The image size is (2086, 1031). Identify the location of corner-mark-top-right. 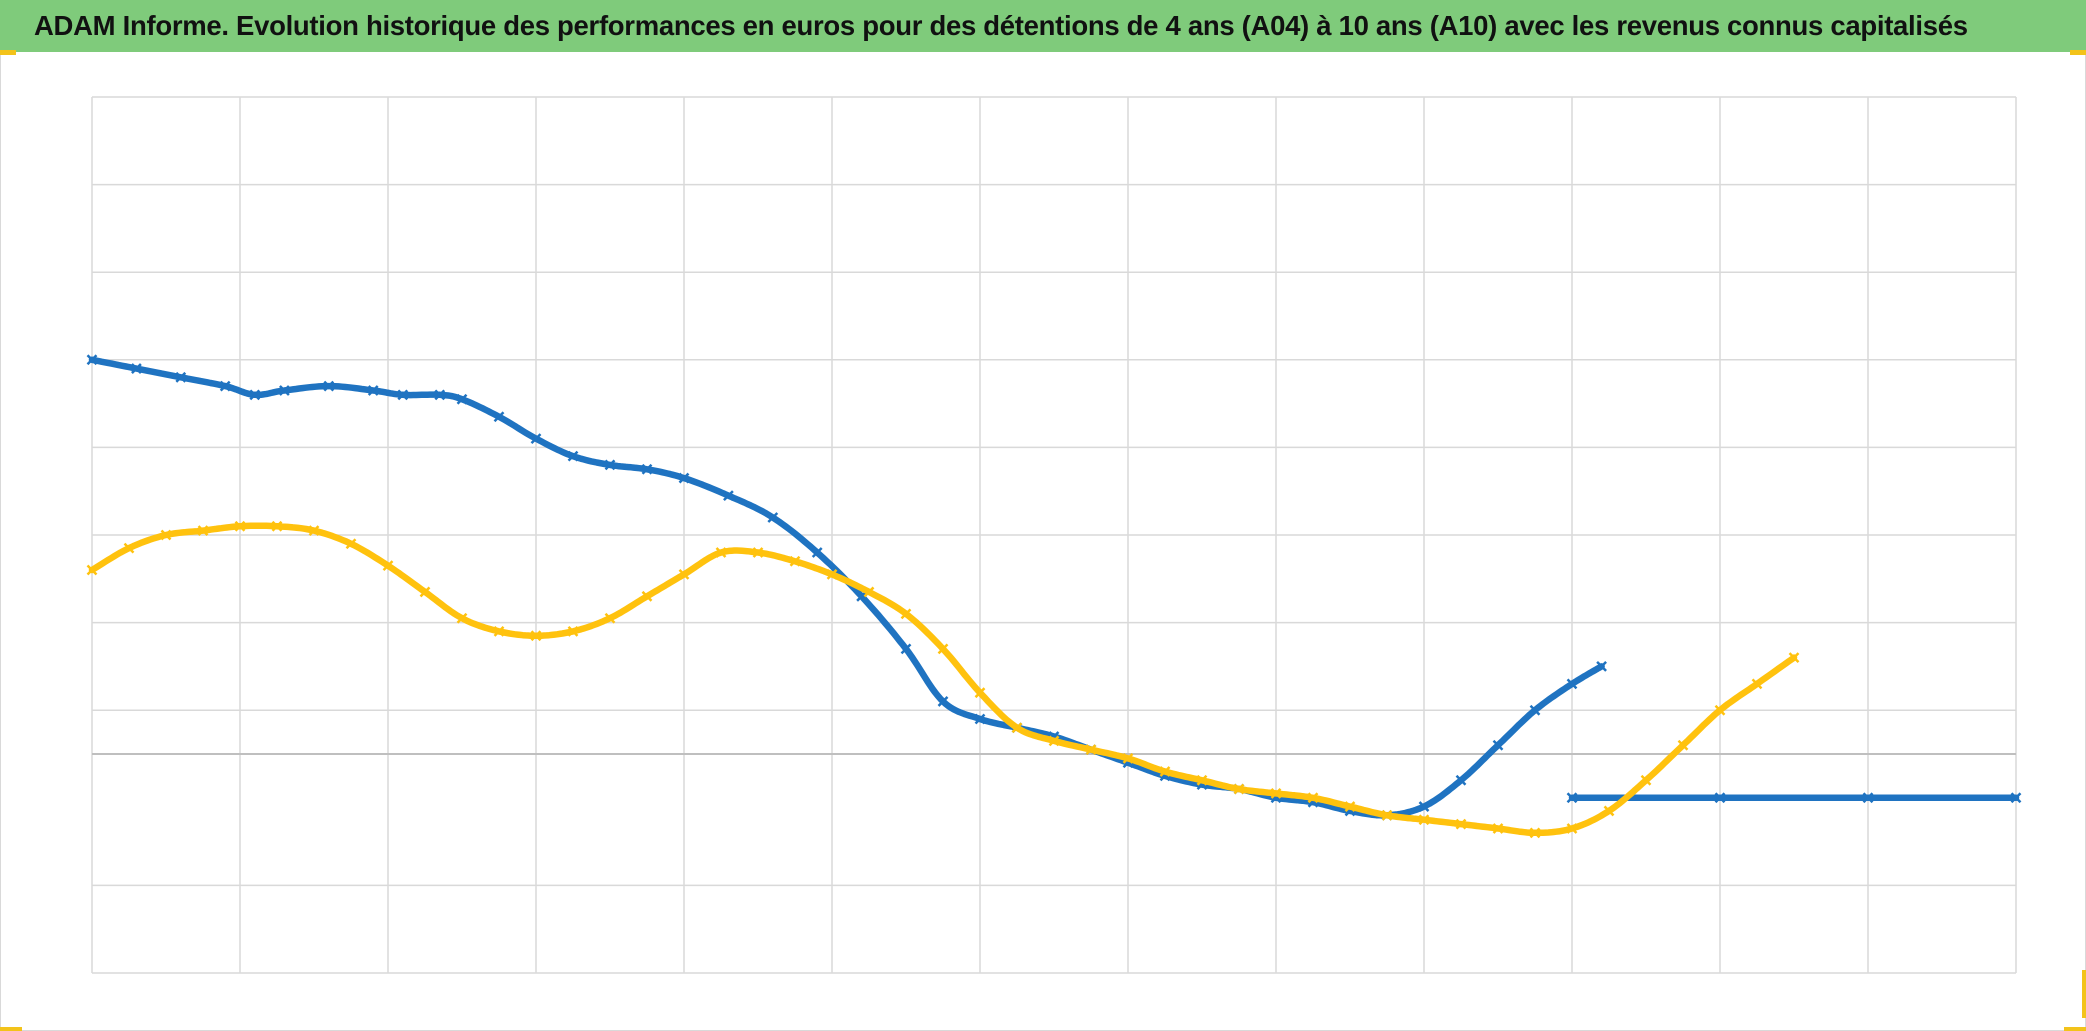
(2078, 52).